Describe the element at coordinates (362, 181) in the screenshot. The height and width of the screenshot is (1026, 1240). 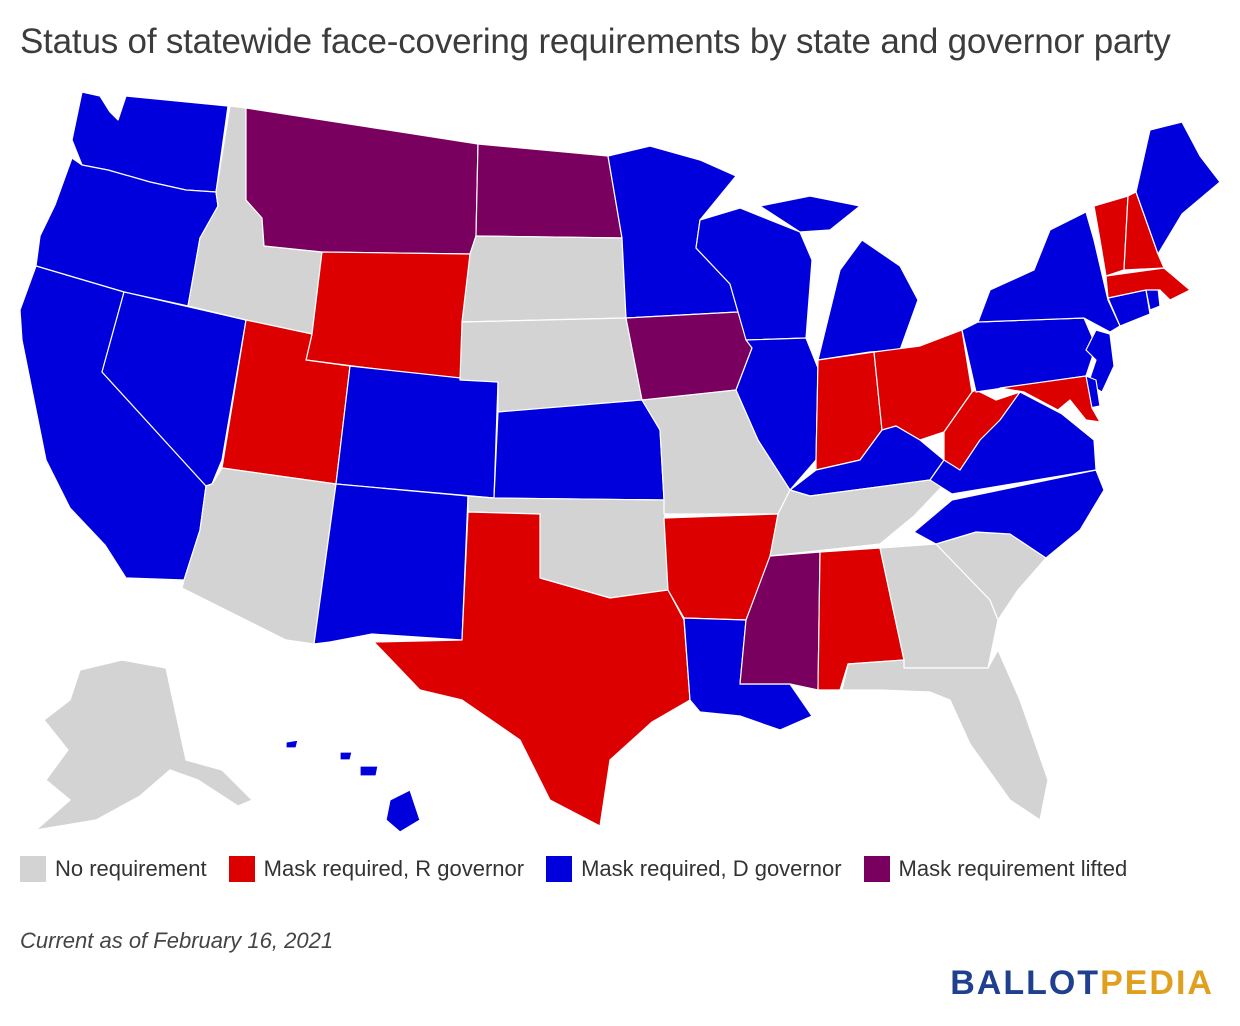
I see `state-montana` at that location.